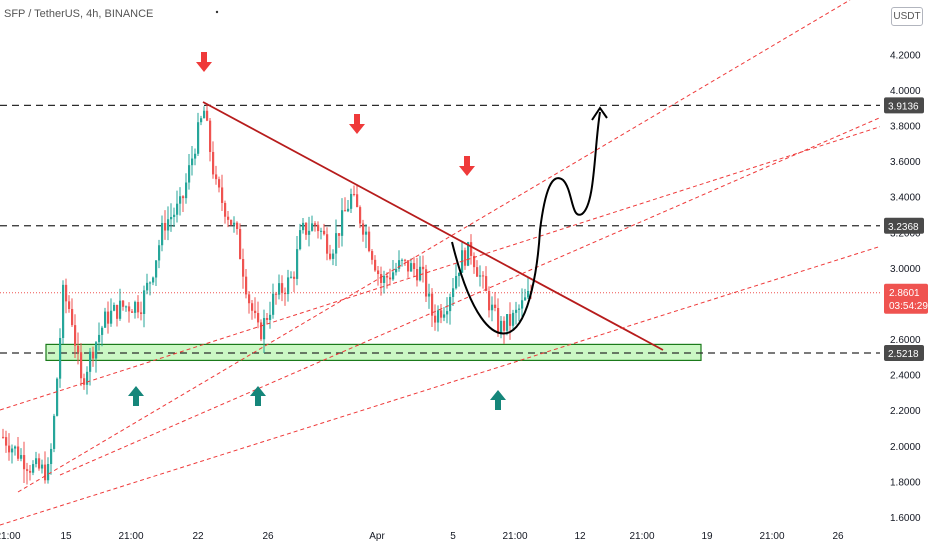 This screenshot has height=550, width=932. What do you see at coordinates (905, 447) in the screenshot?
I see `y-tick-label: 2.0000` at bounding box center [905, 447].